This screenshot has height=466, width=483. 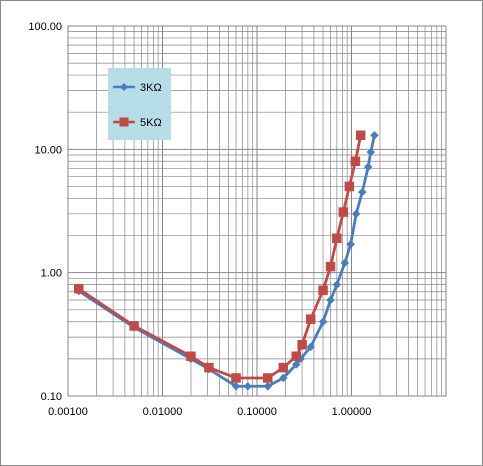 What do you see at coordinates (48, 150) in the screenshot?
I see `y-tick-label: 10.00` at bounding box center [48, 150].